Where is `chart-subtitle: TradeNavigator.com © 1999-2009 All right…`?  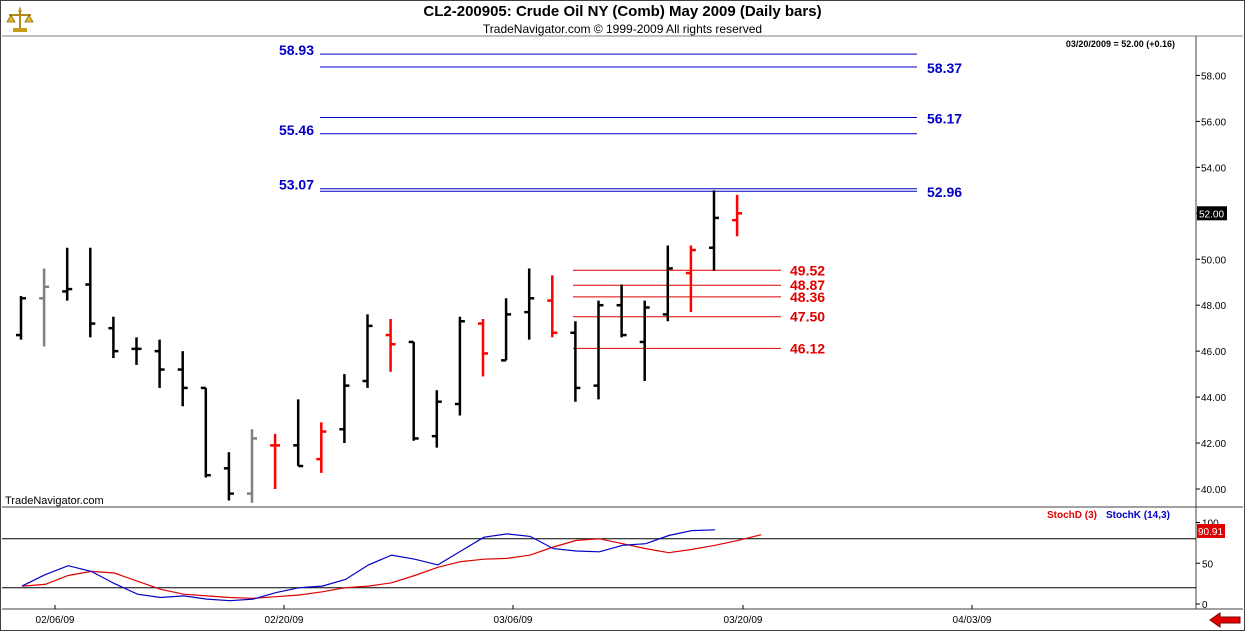
chart-subtitle: TradeNavigator.com © 1999-2009 All right… is located at coordinates (622, 29).